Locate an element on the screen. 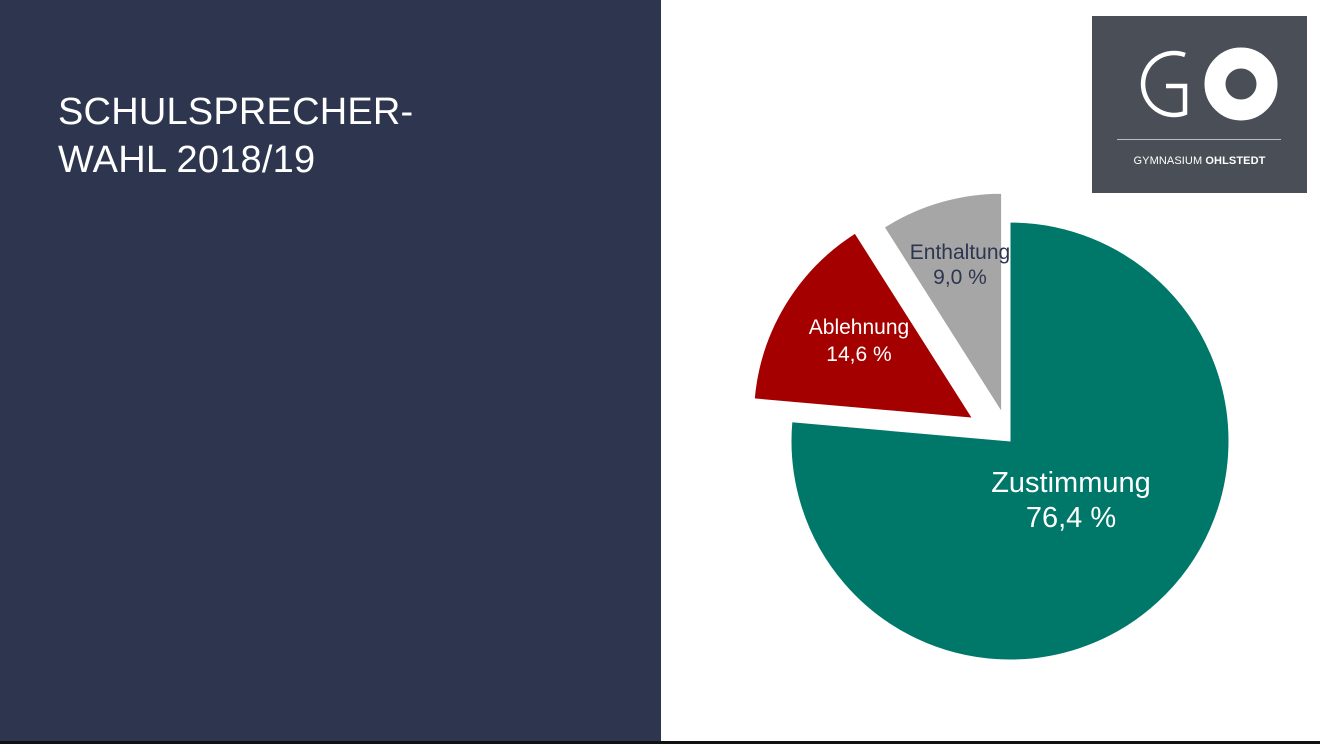  slide-title: SCHULSPRECHER- WAHL 2018/19 is located at coordinates (235, 136).